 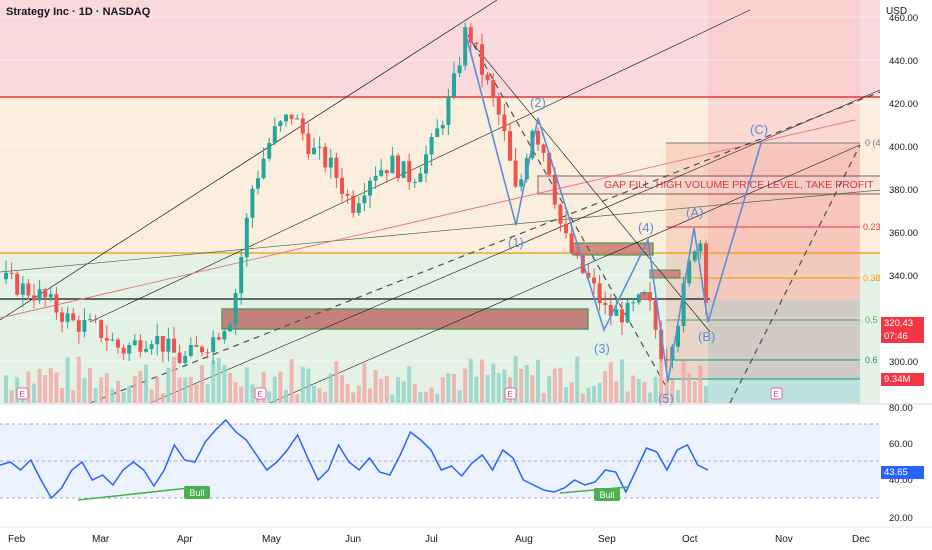 What do you see at coordinates (903, 190) in the screenshot?
I see `price-axis-tick: 380.00` at bounding box center [903, 190].